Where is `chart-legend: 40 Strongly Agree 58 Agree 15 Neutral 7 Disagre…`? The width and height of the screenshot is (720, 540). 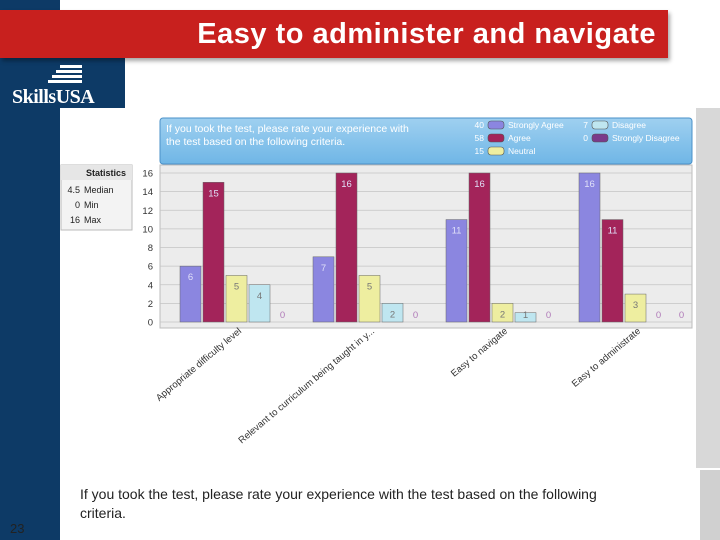
chart-legend: 40 Strongly Agree 58 Agree 15 Neutral 7 Disagre… is located at coordinates (577, 138).